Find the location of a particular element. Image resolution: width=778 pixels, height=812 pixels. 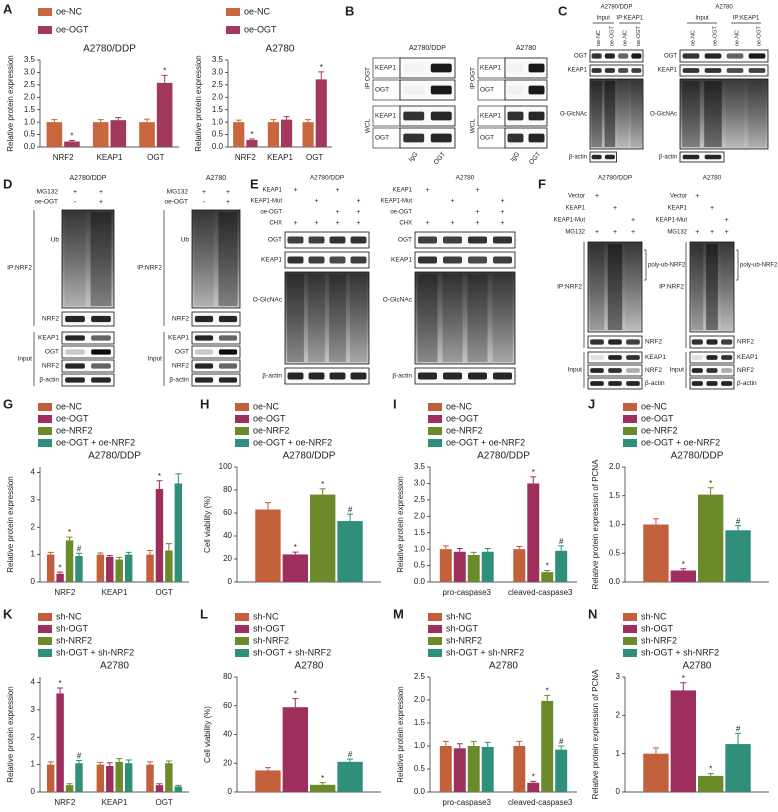

row-label: poly-ub-NRF2 is located at coordinates (667, 266).